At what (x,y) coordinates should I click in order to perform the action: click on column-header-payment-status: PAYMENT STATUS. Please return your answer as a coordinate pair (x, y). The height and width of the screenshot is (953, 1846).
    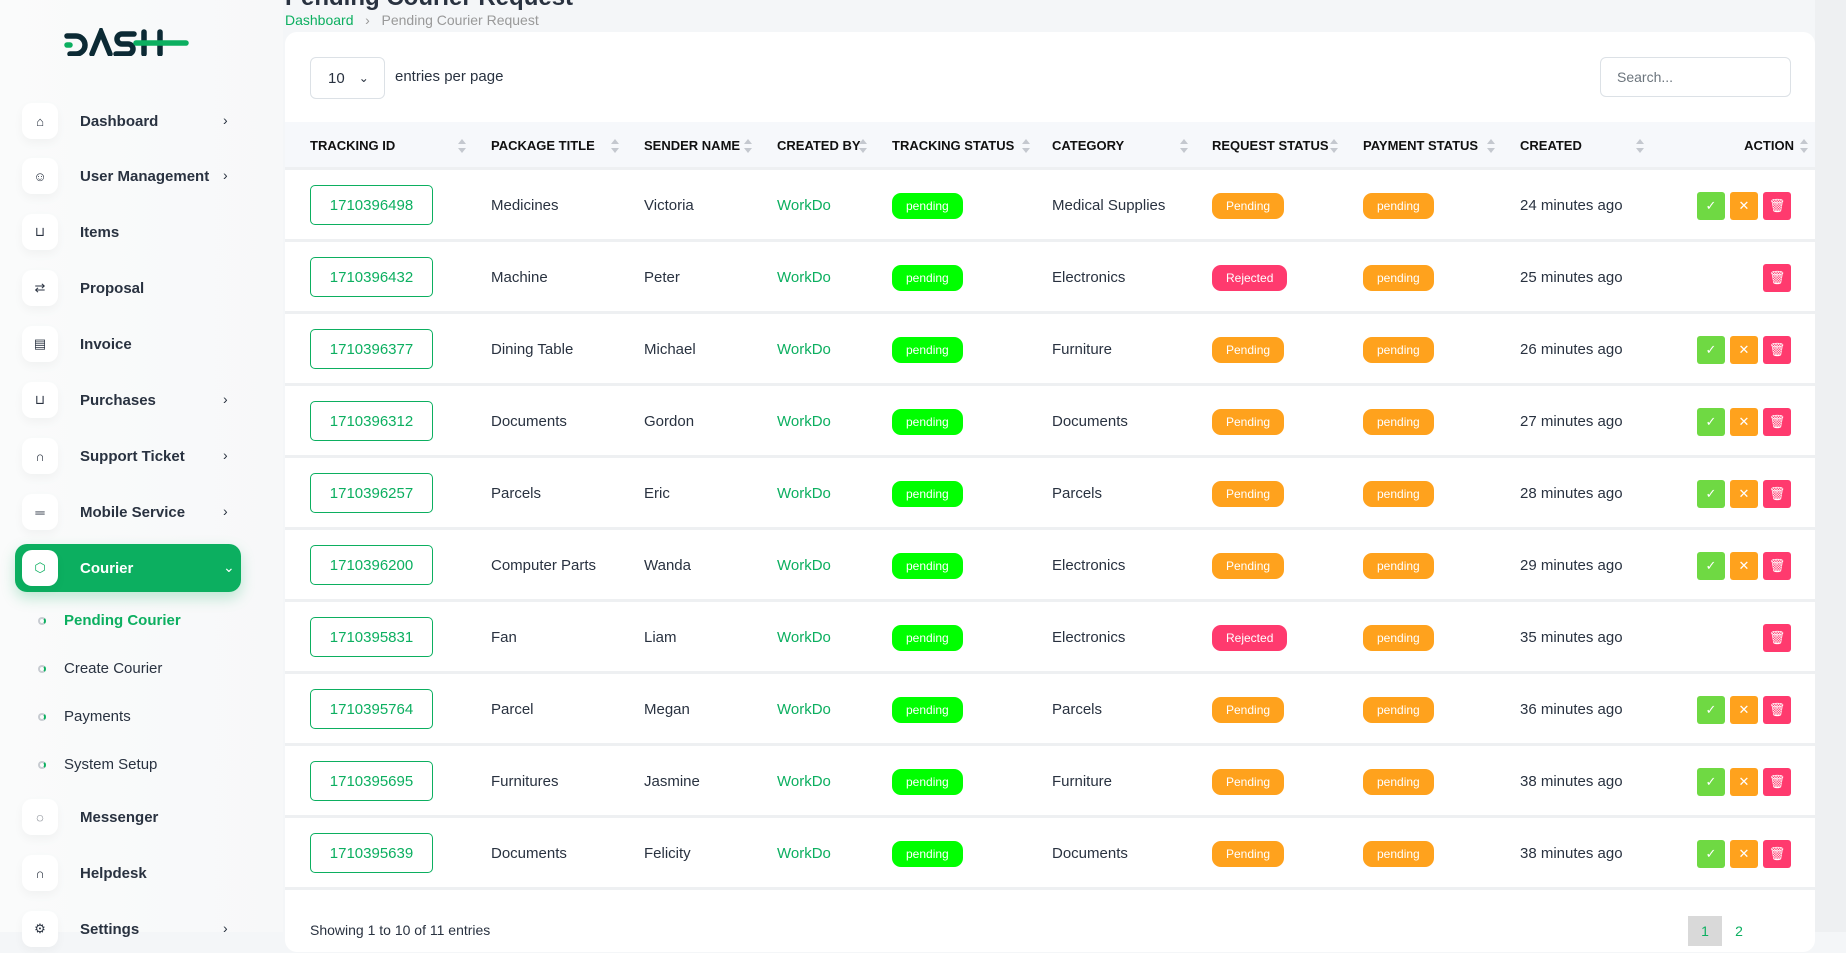
    Looking at the image, I should click on (1421, 145).